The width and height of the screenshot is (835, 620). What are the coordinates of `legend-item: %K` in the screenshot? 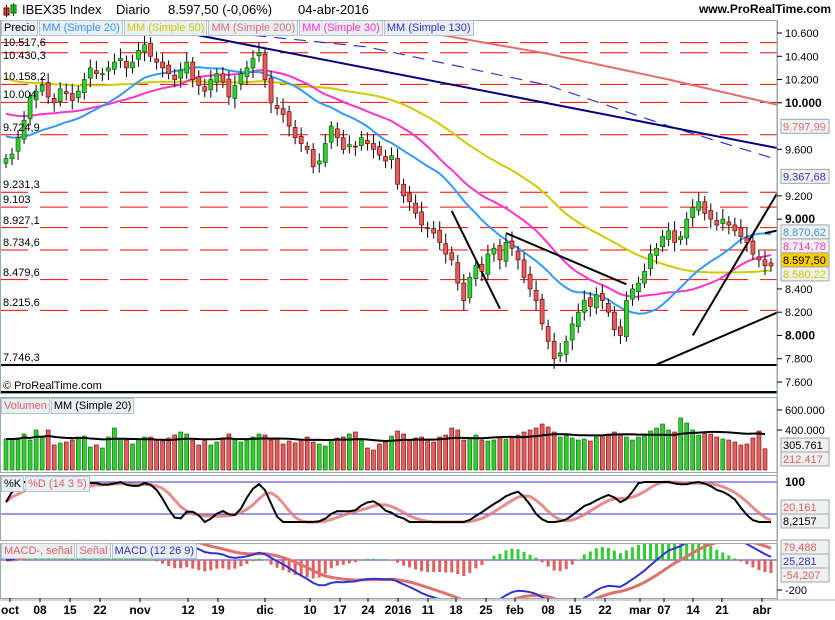 It's located at (13, 484).